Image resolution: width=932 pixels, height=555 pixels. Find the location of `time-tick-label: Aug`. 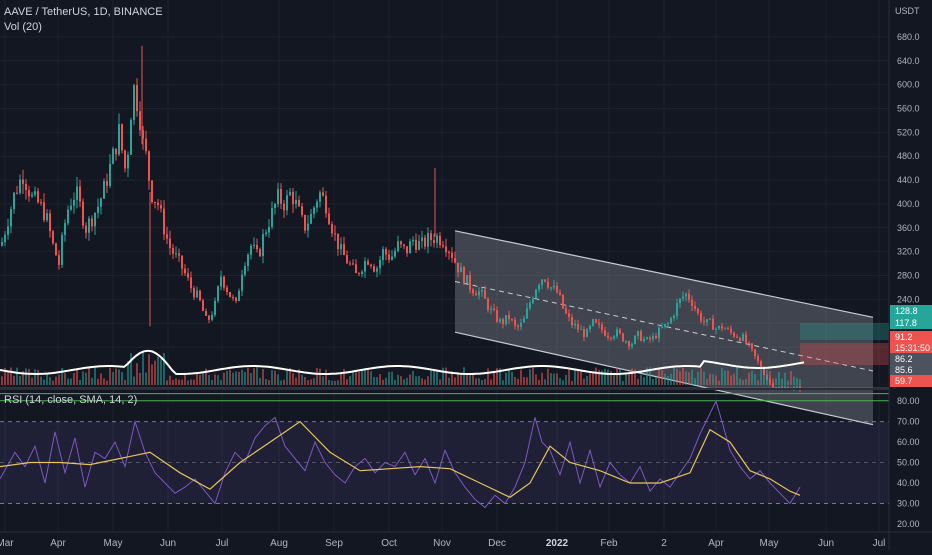

time-tick-label: Aug is located at coordinates (279, 543).